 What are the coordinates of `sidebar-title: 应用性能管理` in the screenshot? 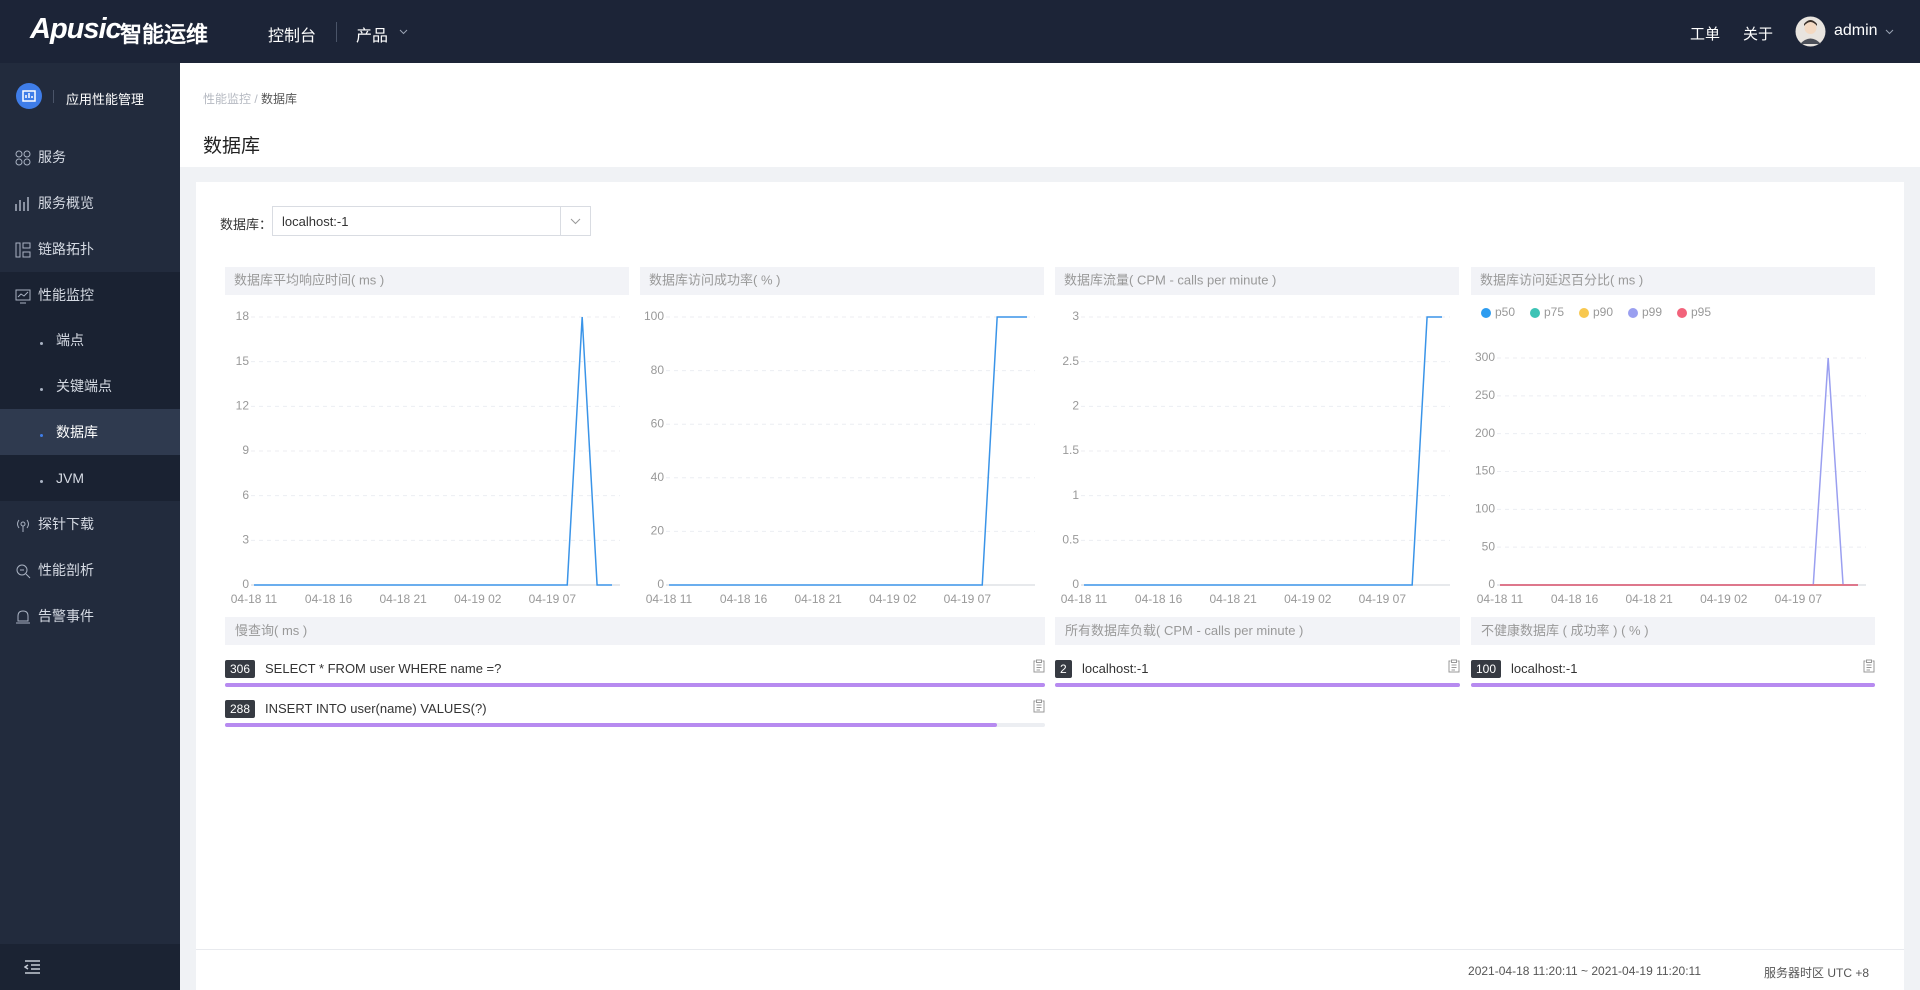 It's located at (105, 99).